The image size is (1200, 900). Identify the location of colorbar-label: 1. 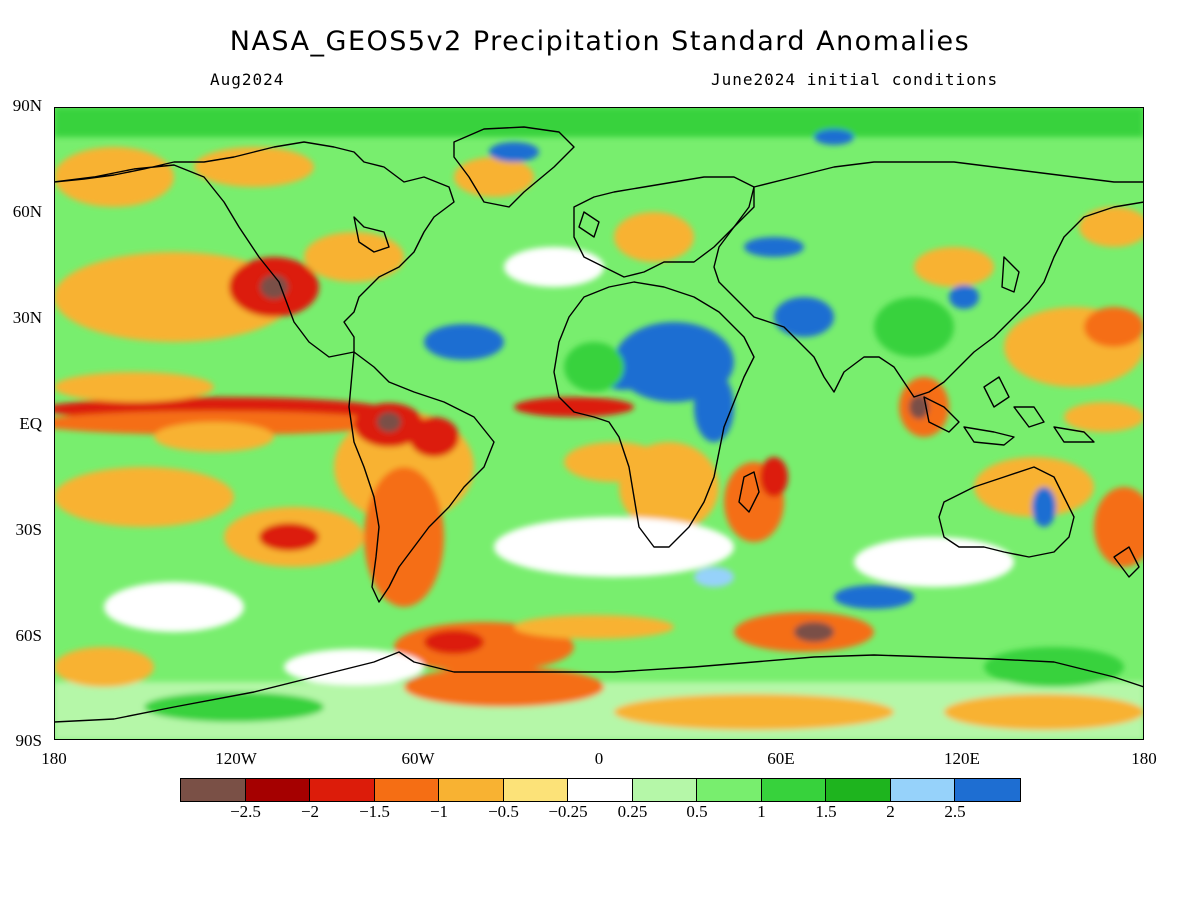
(761, 811).